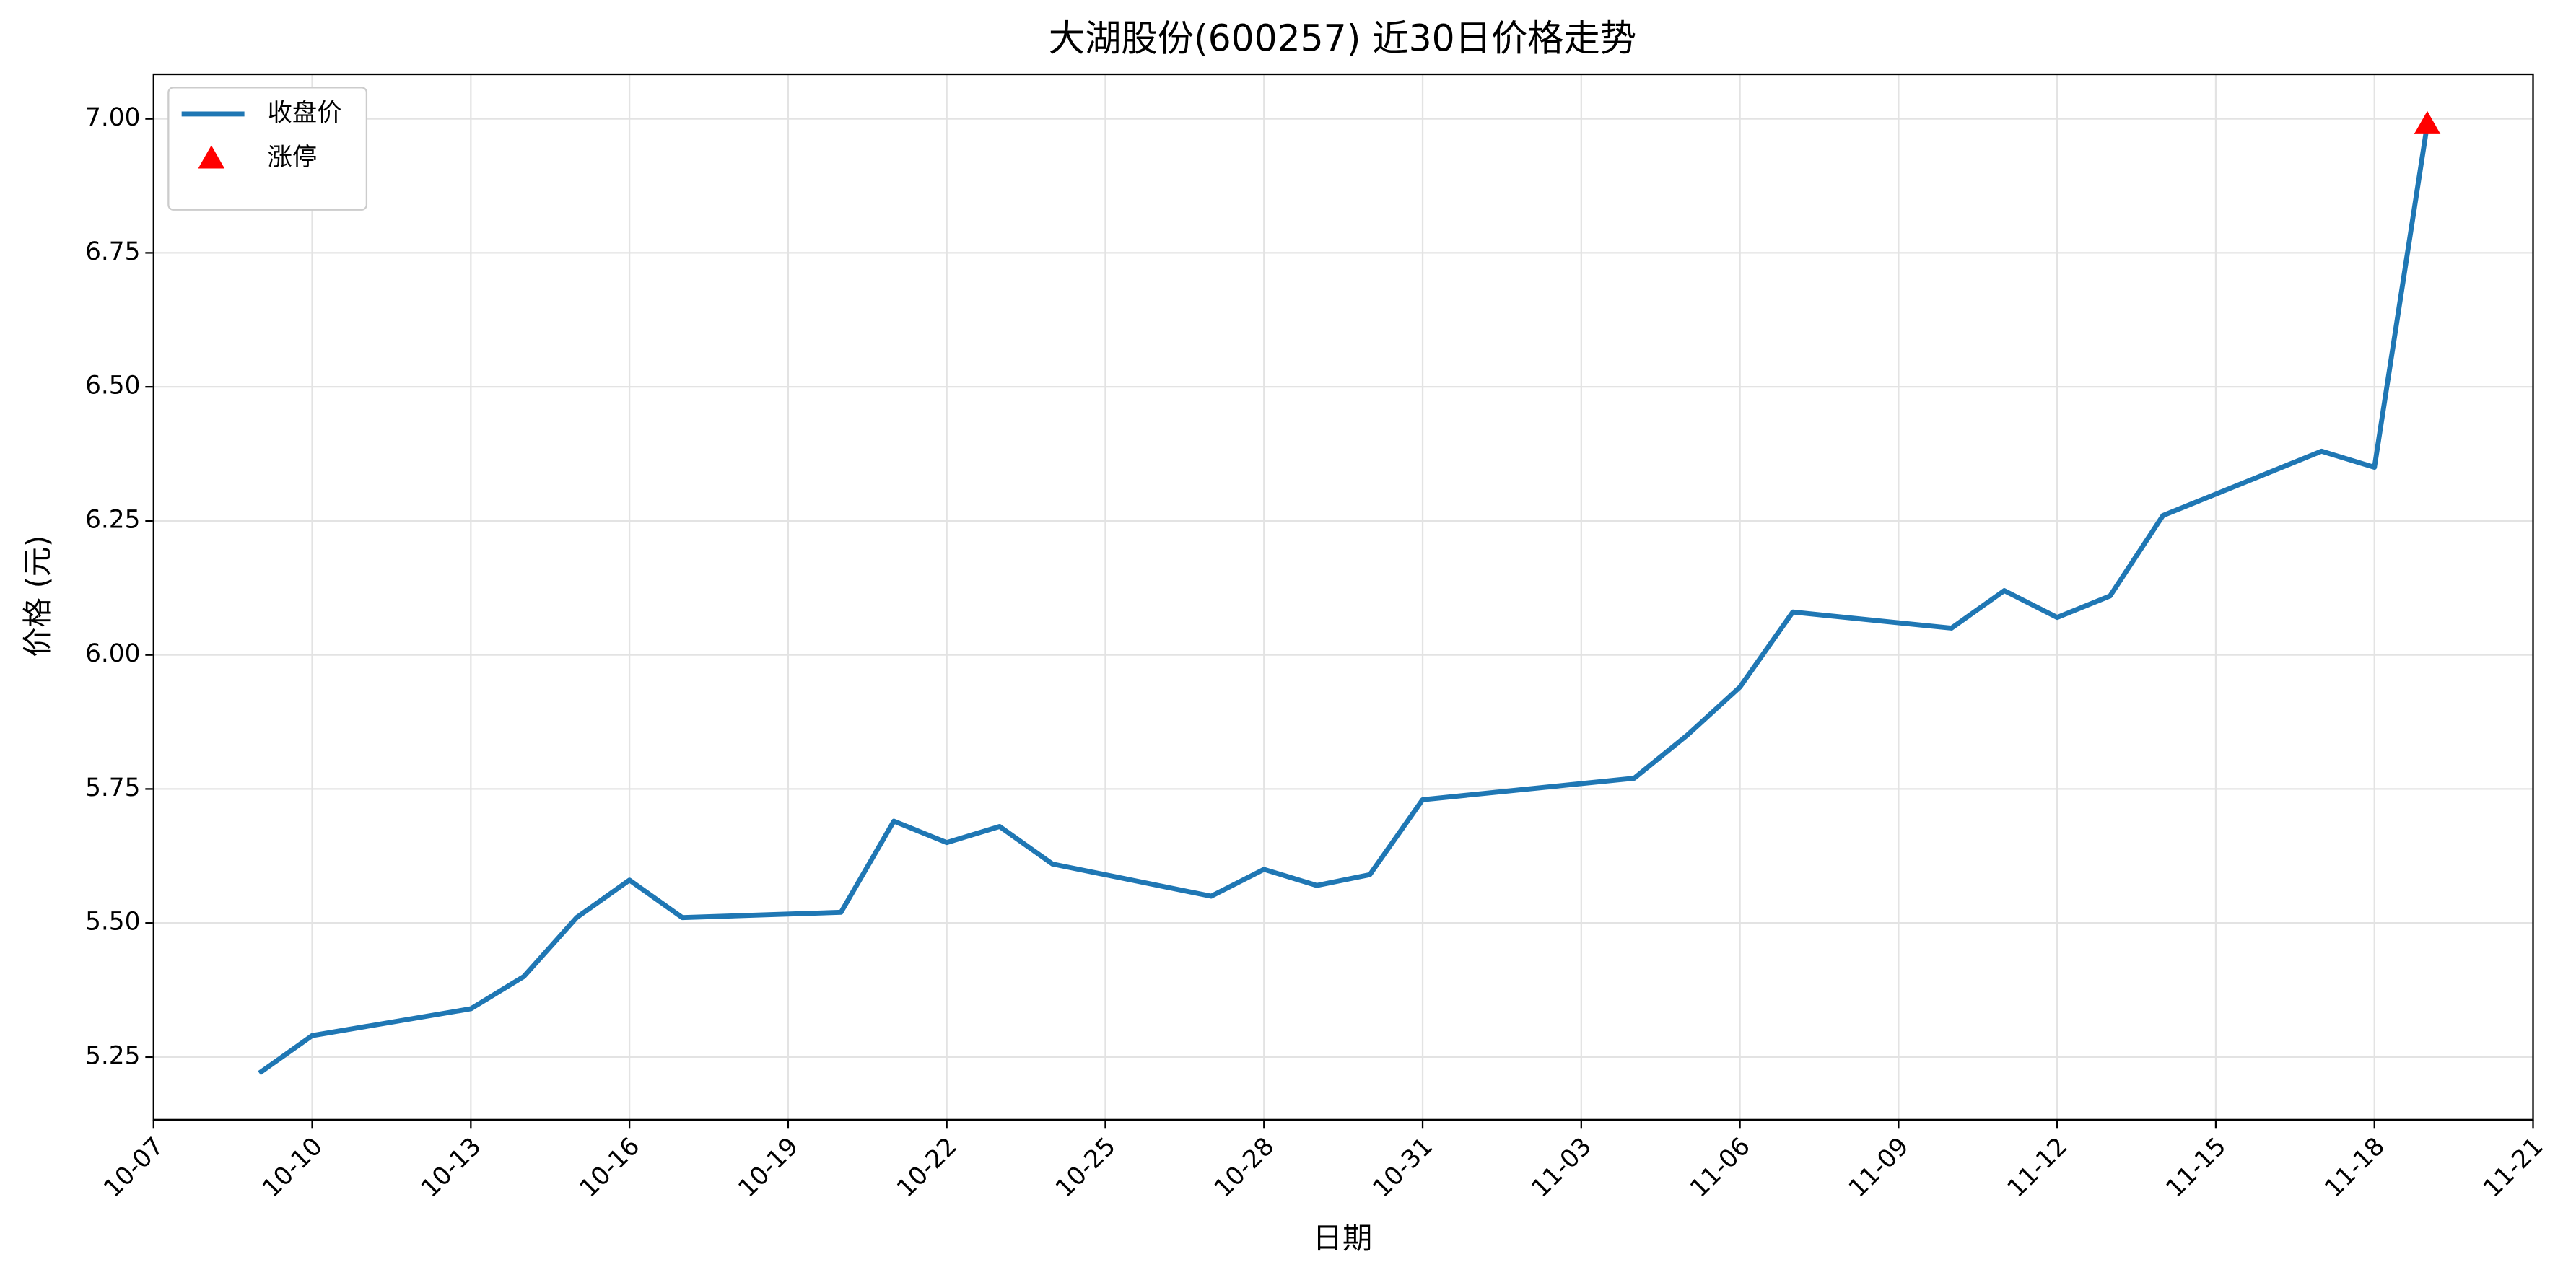 The width and height of the screenshot is (2576, 1275). Describe the element at coordinates (1343, 39) in the screenshot. I see `chart-title: 大湖股份(600257) 近30日价格走势` at that location.